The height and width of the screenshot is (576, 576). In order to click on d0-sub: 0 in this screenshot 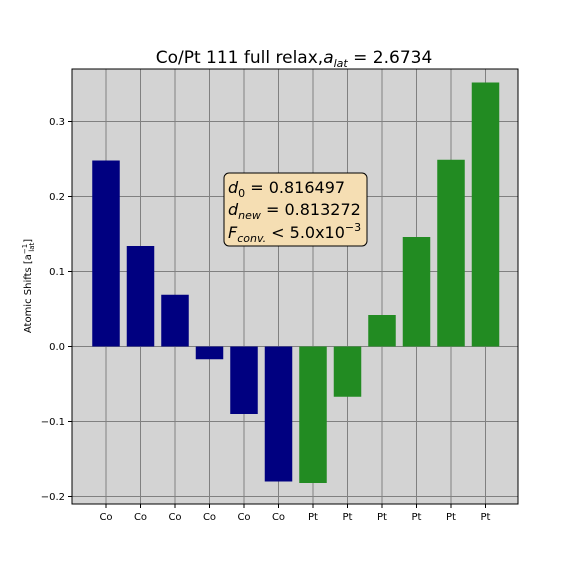, I will do `click(241, 193)`.